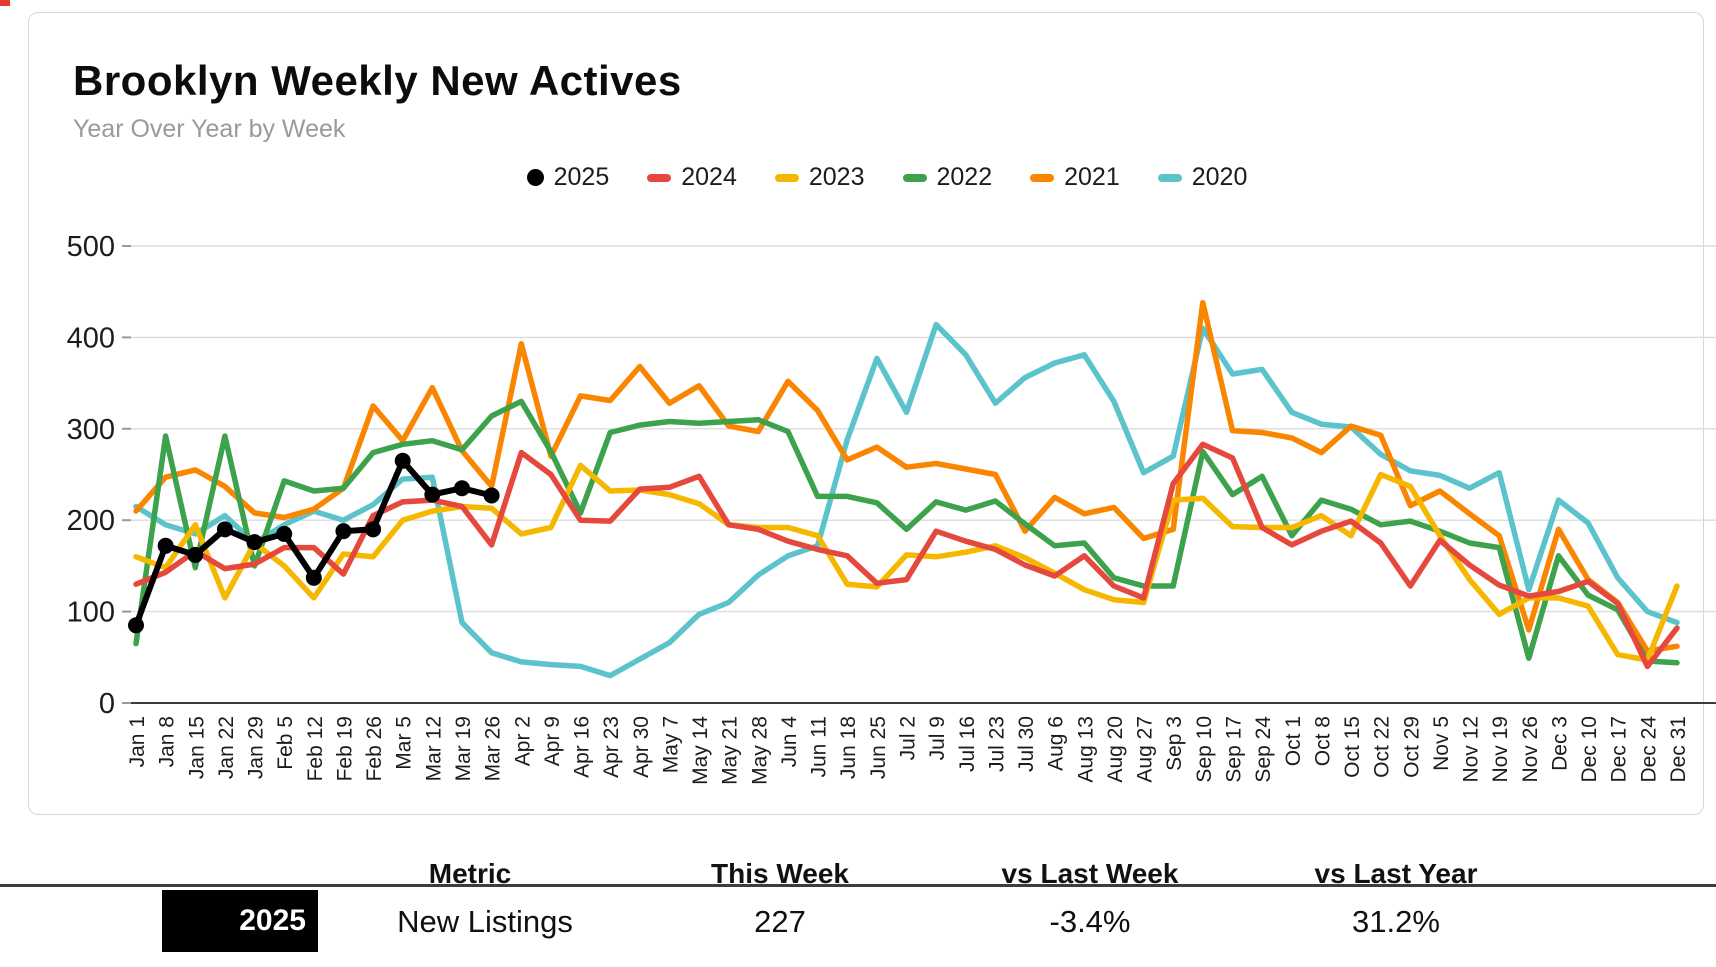 The image size is (1716, 967). What do you see at coordinates (858, 885) in the screenshot?
I see `table-divider` at bounding box center [858, 885].